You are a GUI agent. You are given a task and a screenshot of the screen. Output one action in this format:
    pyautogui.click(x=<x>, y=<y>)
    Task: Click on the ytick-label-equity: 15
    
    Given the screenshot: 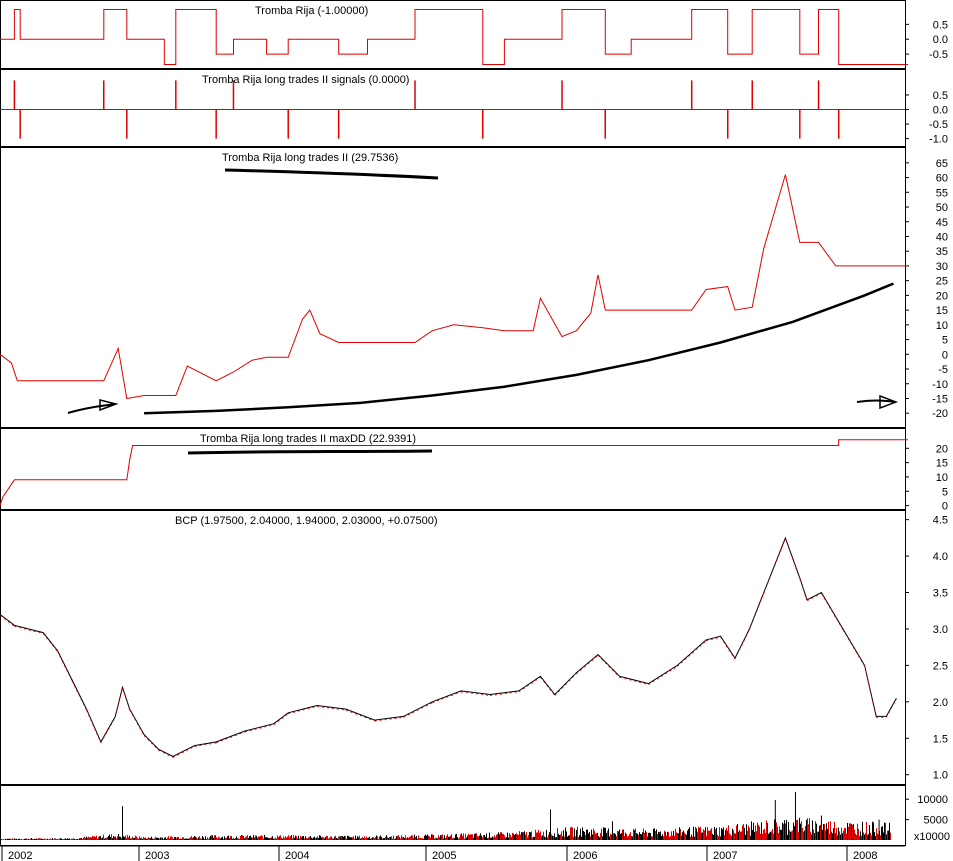 What is the action you would take?
    pyautogui.click(x=942, y=311)
    